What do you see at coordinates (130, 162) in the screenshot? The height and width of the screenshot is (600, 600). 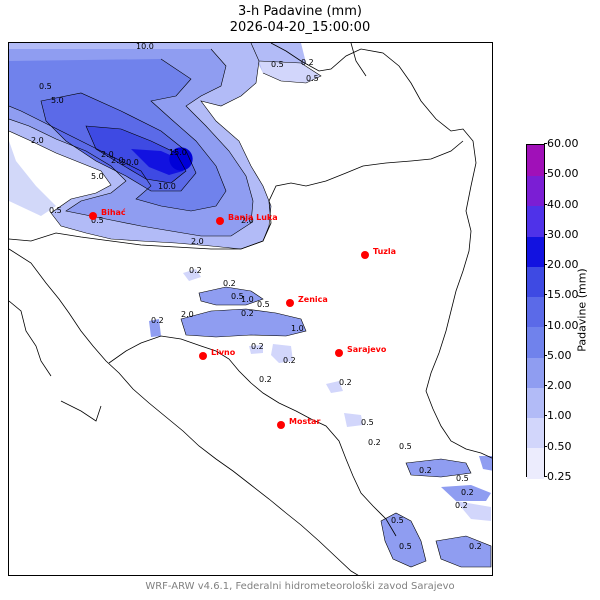 I see `contour-label: 20.0` at bounding box center [130, 162].